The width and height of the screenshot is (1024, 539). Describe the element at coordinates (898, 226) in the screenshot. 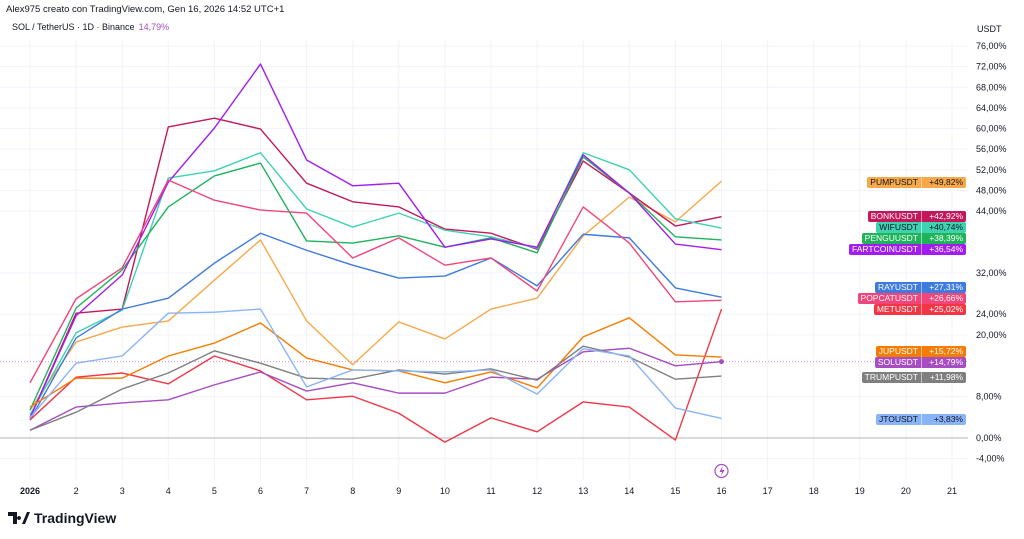

I see `series-name: WIFUSDT` at that location.